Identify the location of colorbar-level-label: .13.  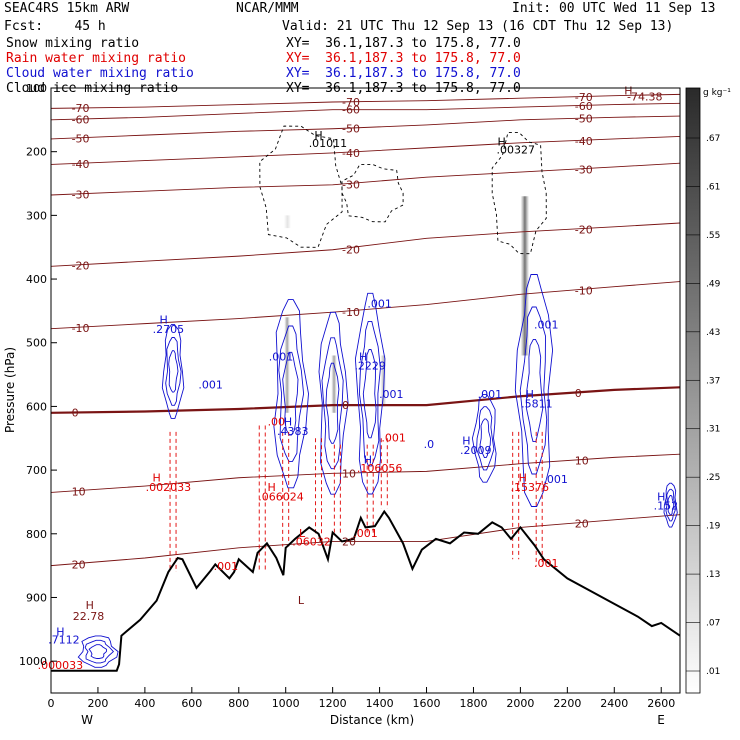
(713, 575).